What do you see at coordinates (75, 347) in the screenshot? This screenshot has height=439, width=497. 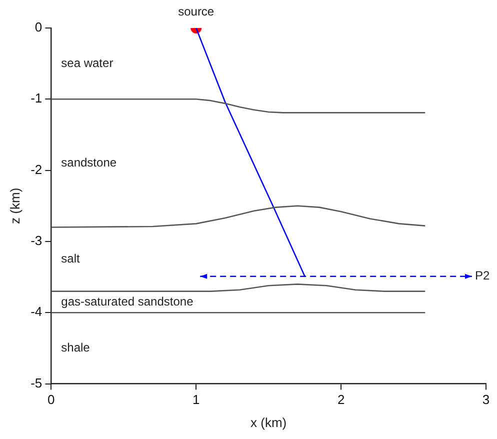 I see `annotation: shale` at bounding box center [75, 347].